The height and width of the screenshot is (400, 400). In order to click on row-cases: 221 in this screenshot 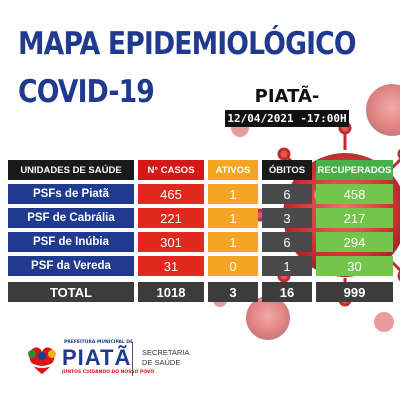, I will do `click(171, 218)`.